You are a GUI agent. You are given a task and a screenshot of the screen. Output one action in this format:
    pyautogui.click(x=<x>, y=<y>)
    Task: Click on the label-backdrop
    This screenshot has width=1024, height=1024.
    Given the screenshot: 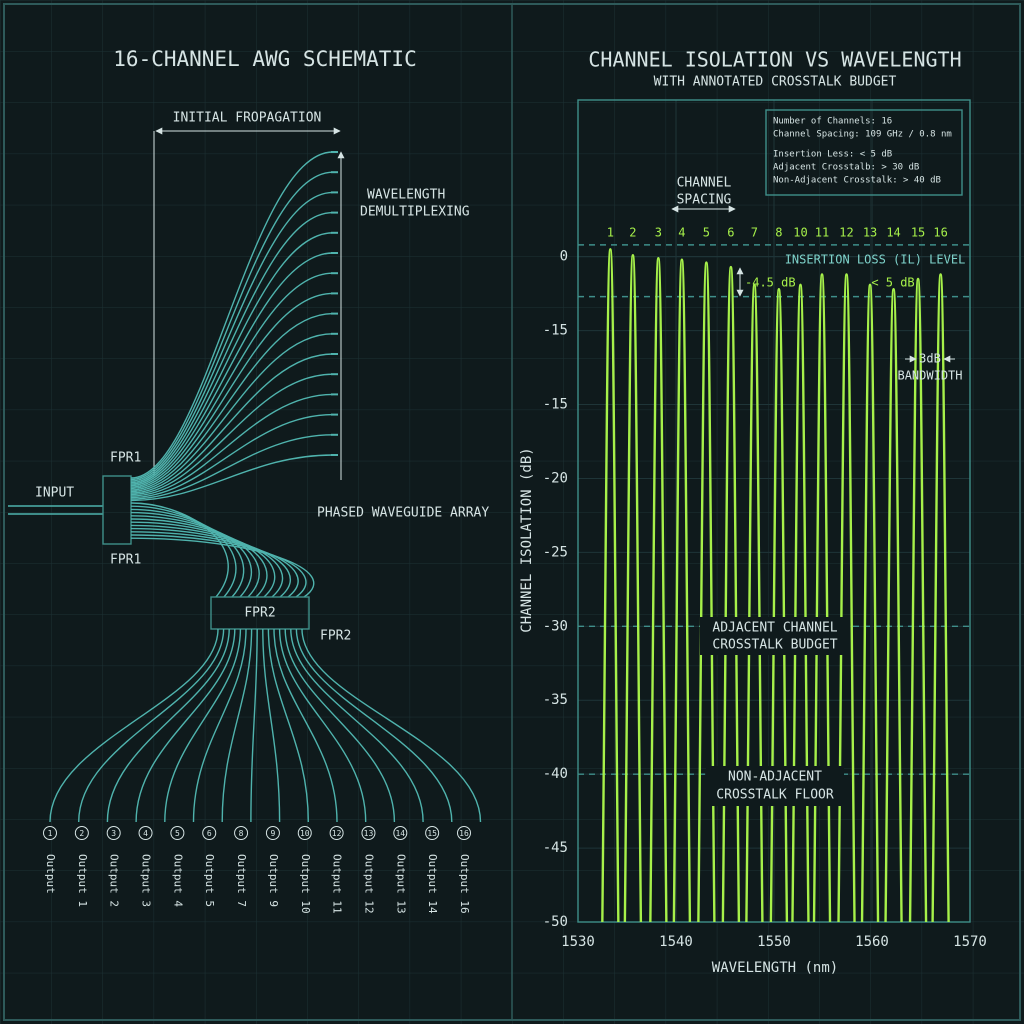 What is the action you would take?
    pyautogui.click(x=775, y=786)
    